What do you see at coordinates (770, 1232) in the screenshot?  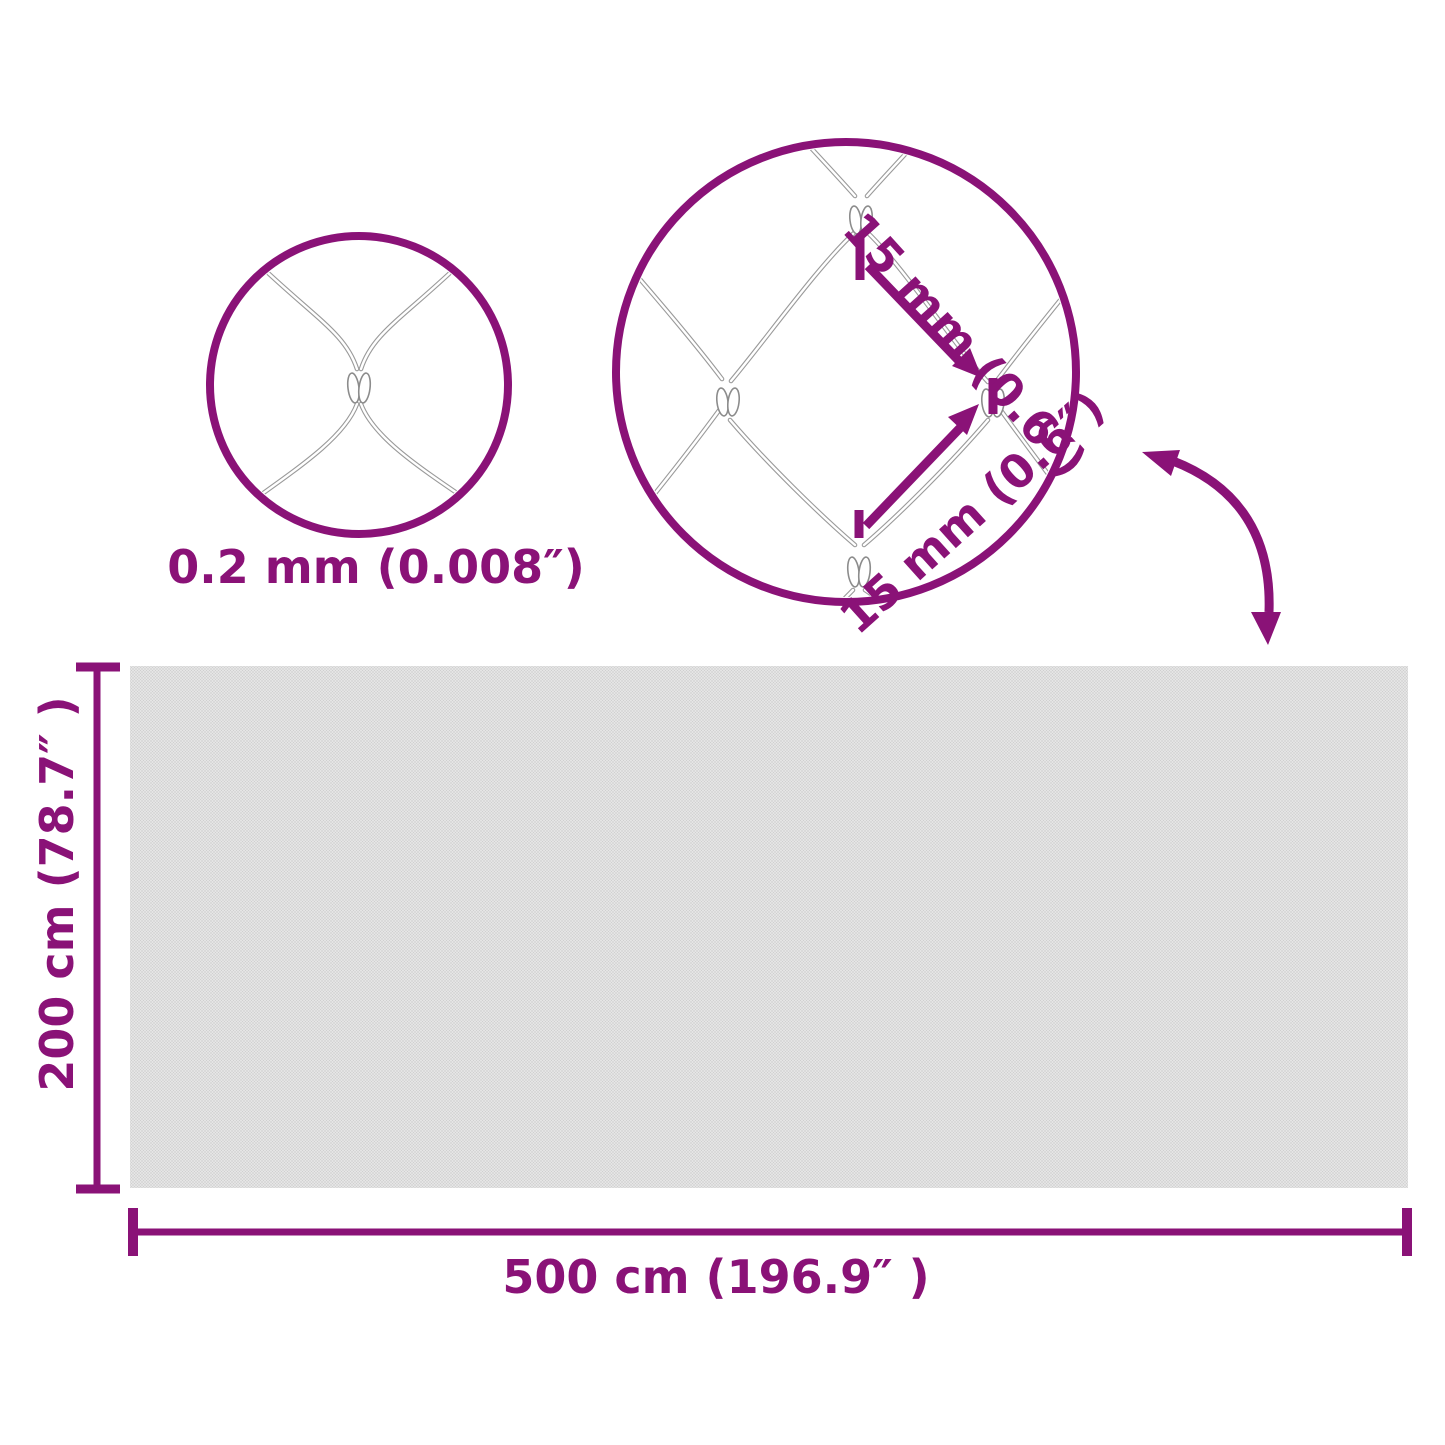 I see `width-dimension-line` at bounding box center [770, 1232].